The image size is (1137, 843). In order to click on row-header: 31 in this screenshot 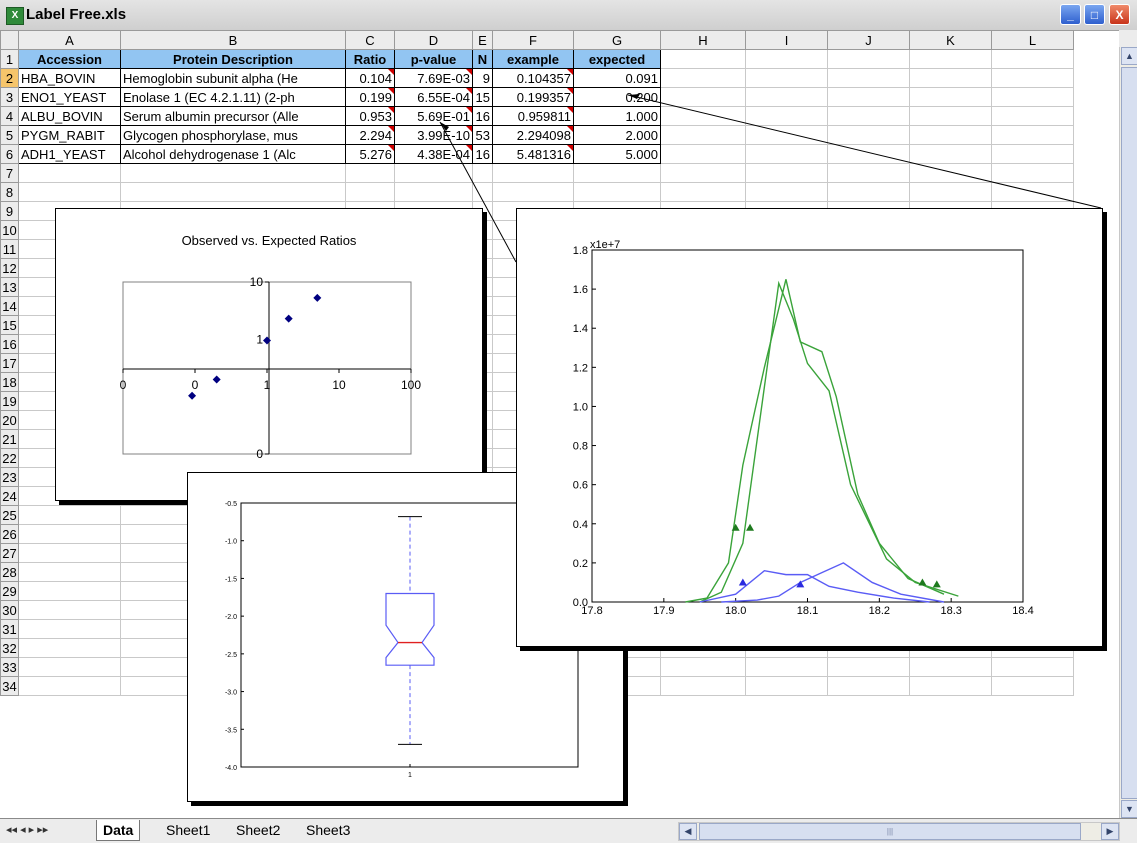, I will do `click(9, 629)`.